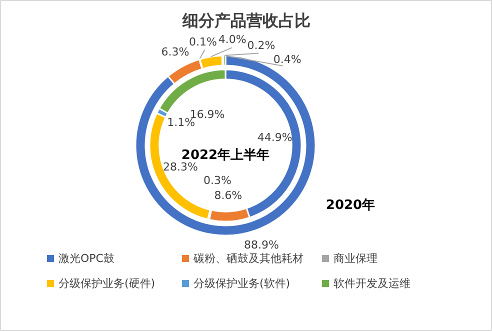 The width and height of the screenshot is (492, 331). What do you see at coordinates (356, 258) in the screenshot?
I see `legend-label: 商业保理` at bounding box center [356, 258].